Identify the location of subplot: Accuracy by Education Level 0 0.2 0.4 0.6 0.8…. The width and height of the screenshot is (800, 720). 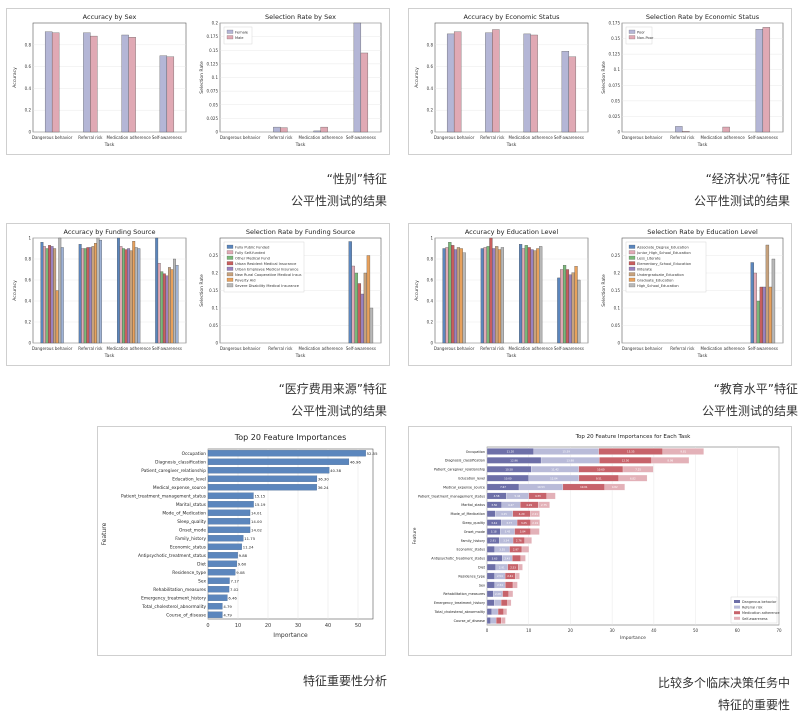
(501, 293).